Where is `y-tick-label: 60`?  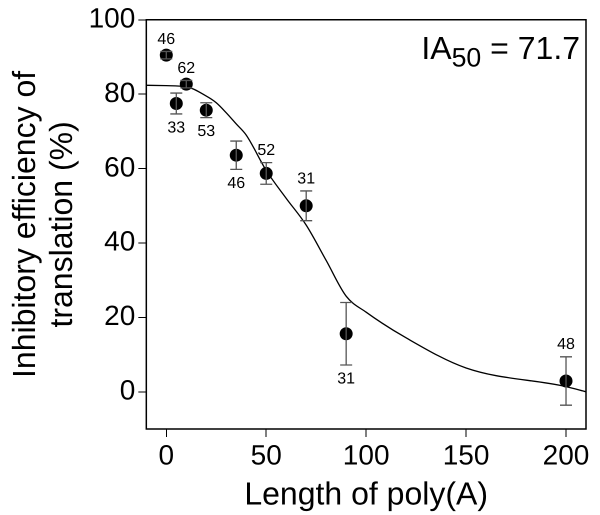 y-tick-label: 60 is located at coordinates (120, 166).